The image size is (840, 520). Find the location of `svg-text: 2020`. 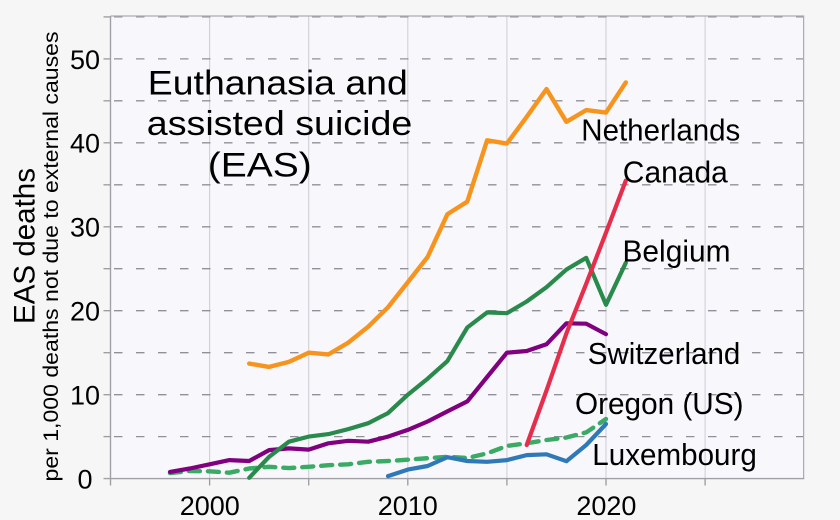

svg-text: 2020 is located at coordinates (606, 505).